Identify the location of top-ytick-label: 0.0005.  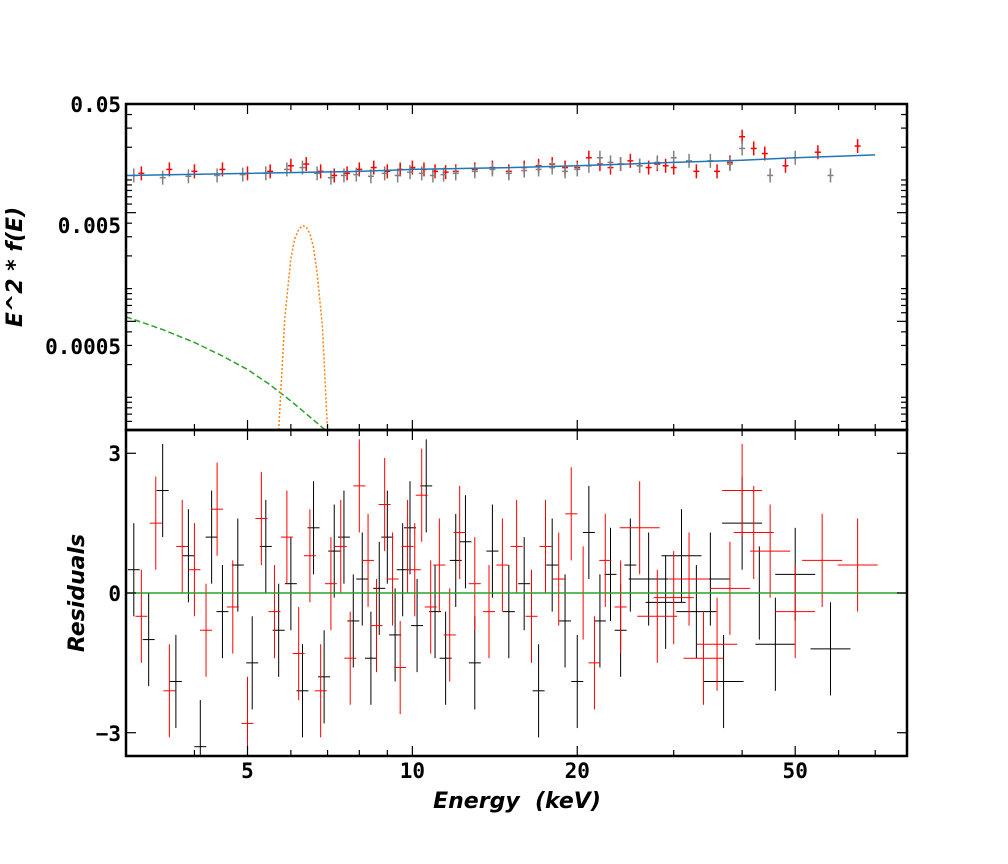
(83, 347).